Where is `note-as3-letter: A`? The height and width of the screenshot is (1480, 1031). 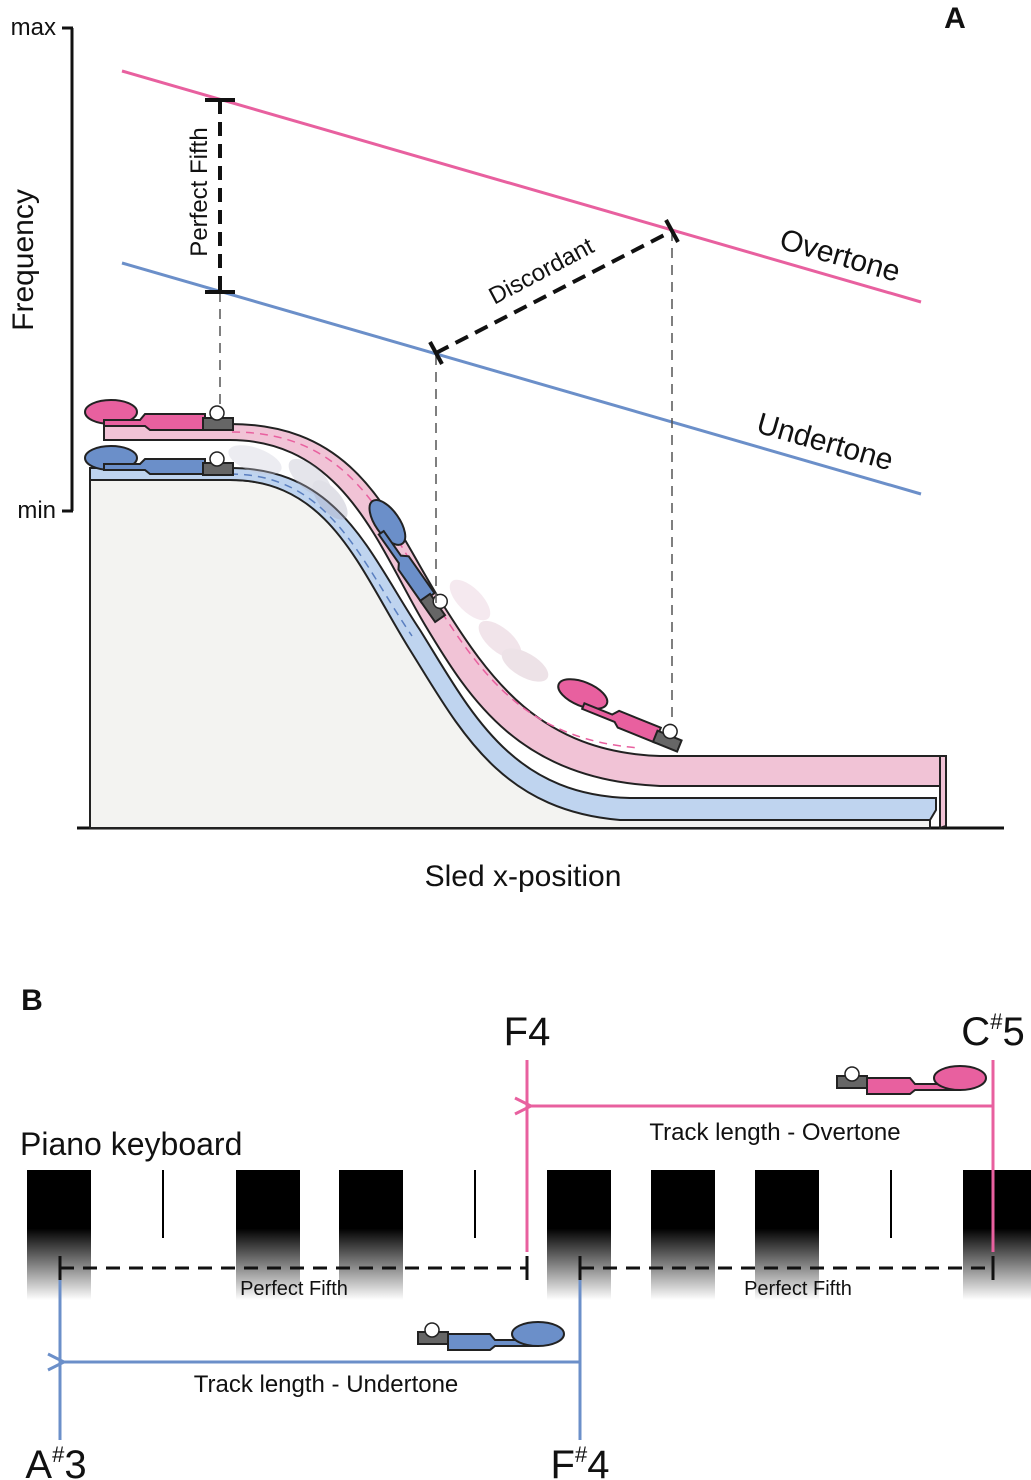
note-as3-letter: A is located at coordinates (38, 1461).